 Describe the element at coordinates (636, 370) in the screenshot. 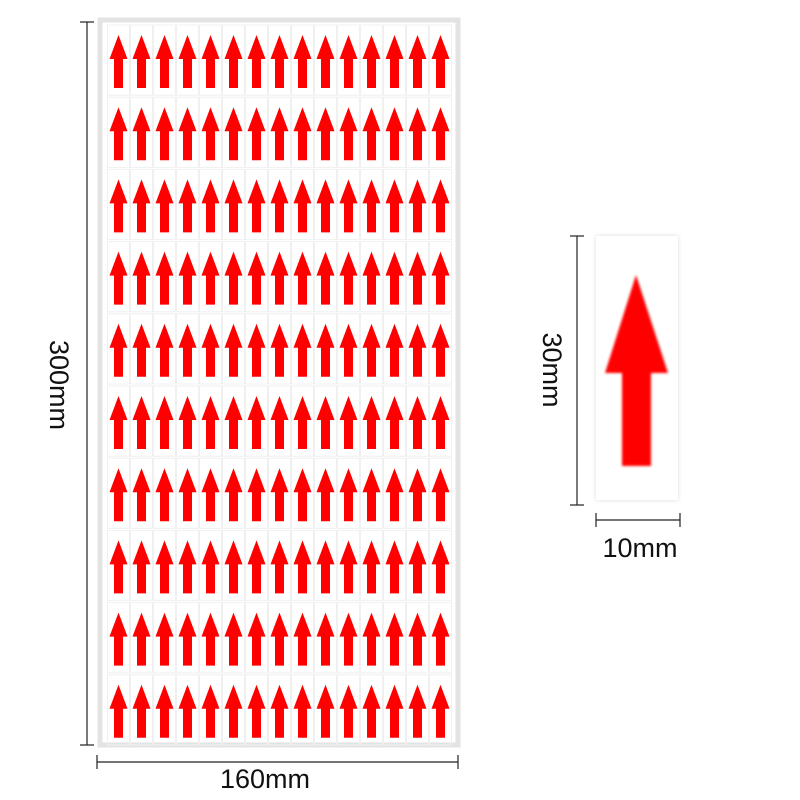

I see `sticker-arrow` at that location.